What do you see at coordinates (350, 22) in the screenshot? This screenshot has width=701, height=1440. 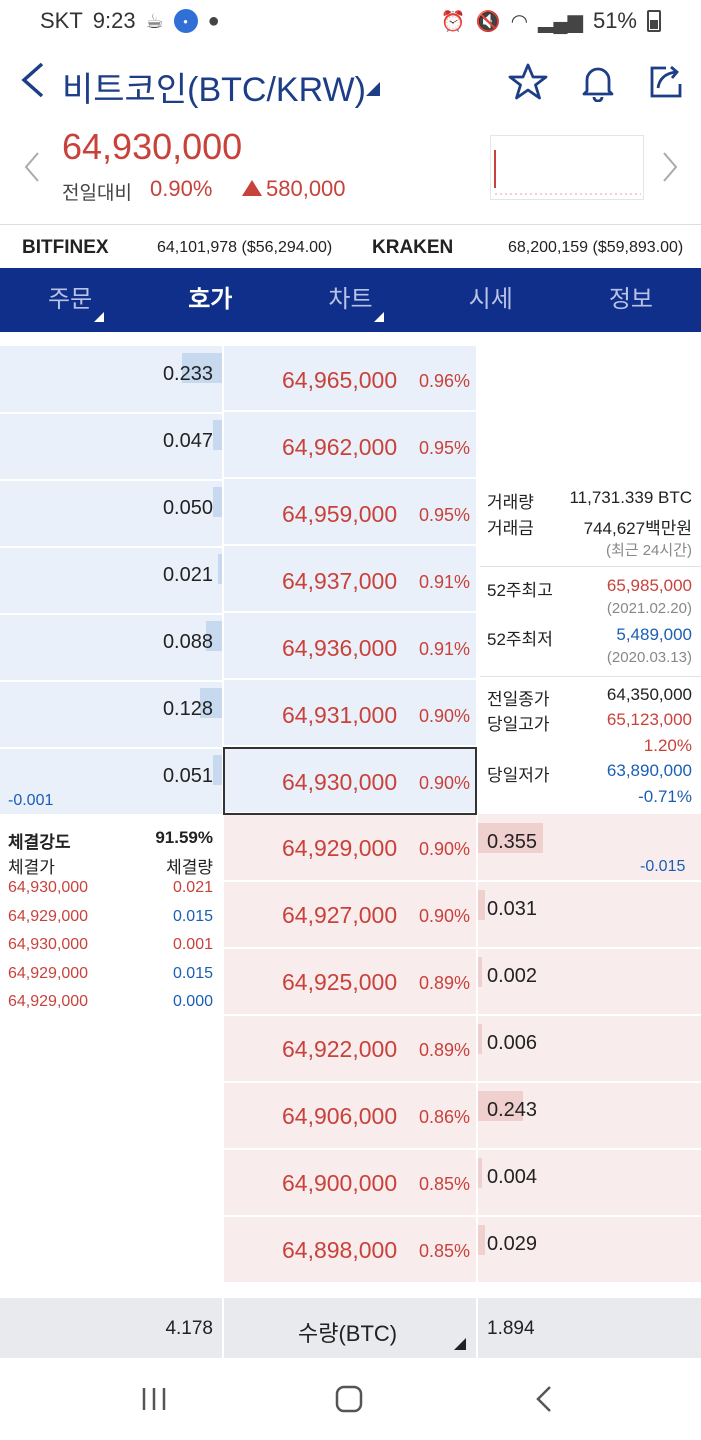 I see `status-bar: SKT 9:23 ☕ ● ● ⏰ 🔇 ◠ ▂▄▆ 51%` at bounding box center [350, 22].